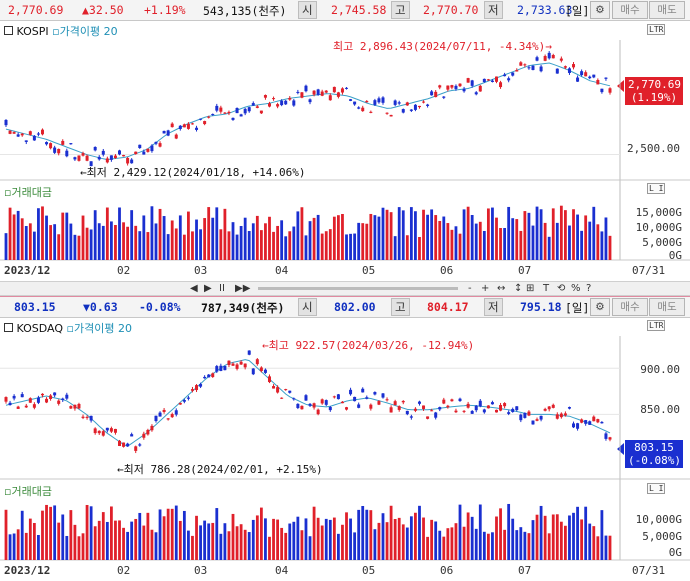 This screenshot has height=581, width=690. What do you see at coordinates (208, 288) in the screenshot?
I see `scroll-right-button: ▶` at bounding box center [208, 288].